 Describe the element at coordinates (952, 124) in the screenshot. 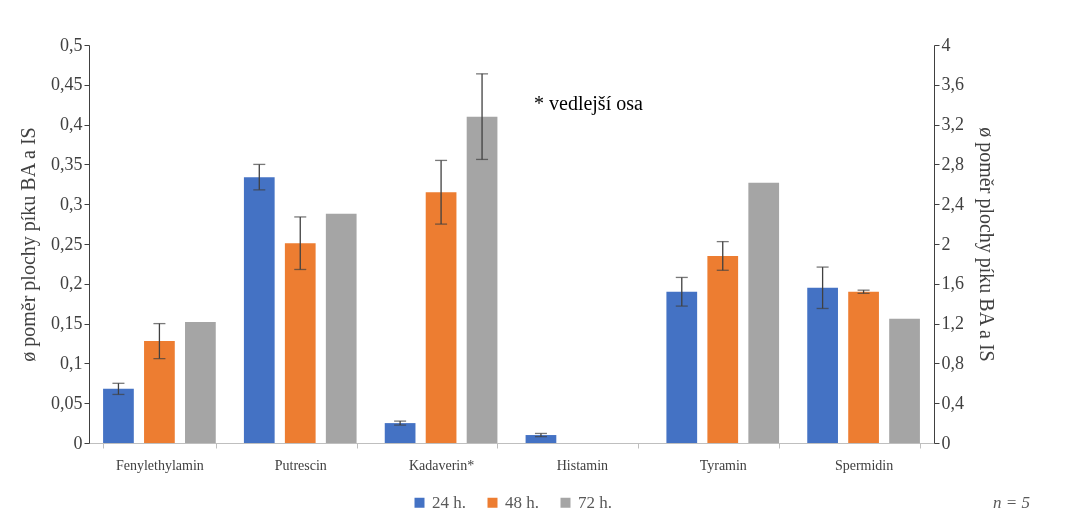

I see `y2-tick-label: 3,2` at that location.